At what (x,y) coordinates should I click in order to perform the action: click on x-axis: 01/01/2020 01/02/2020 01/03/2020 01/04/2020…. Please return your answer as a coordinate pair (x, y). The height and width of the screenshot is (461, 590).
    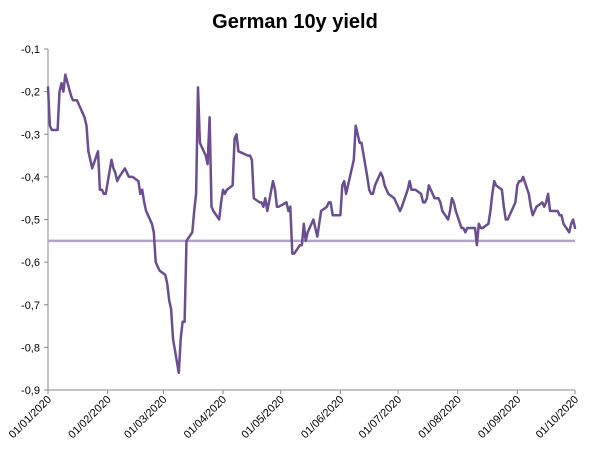
    Looking at the image, I should click on (294, 415).